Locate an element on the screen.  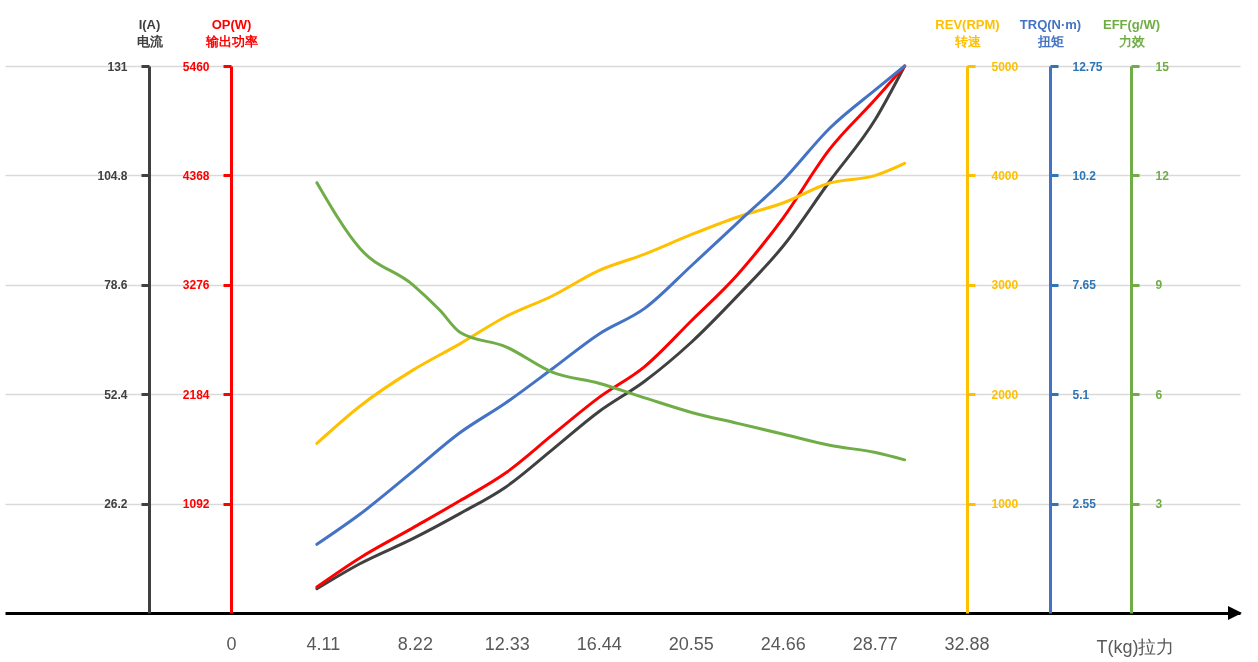
y2-tick-label: 6 is located at coordinates (1159, 394).